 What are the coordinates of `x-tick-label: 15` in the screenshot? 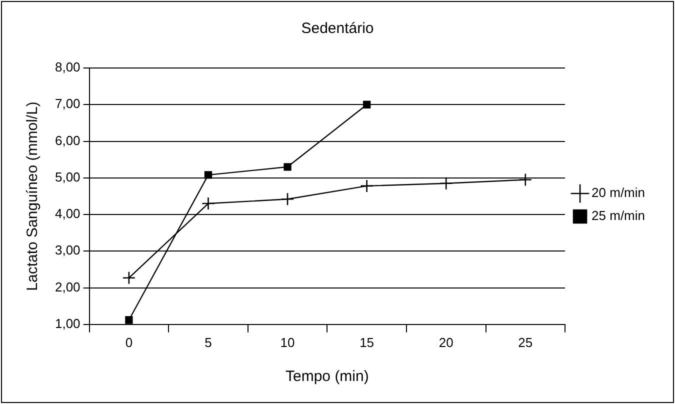 It's located at (367, 342).